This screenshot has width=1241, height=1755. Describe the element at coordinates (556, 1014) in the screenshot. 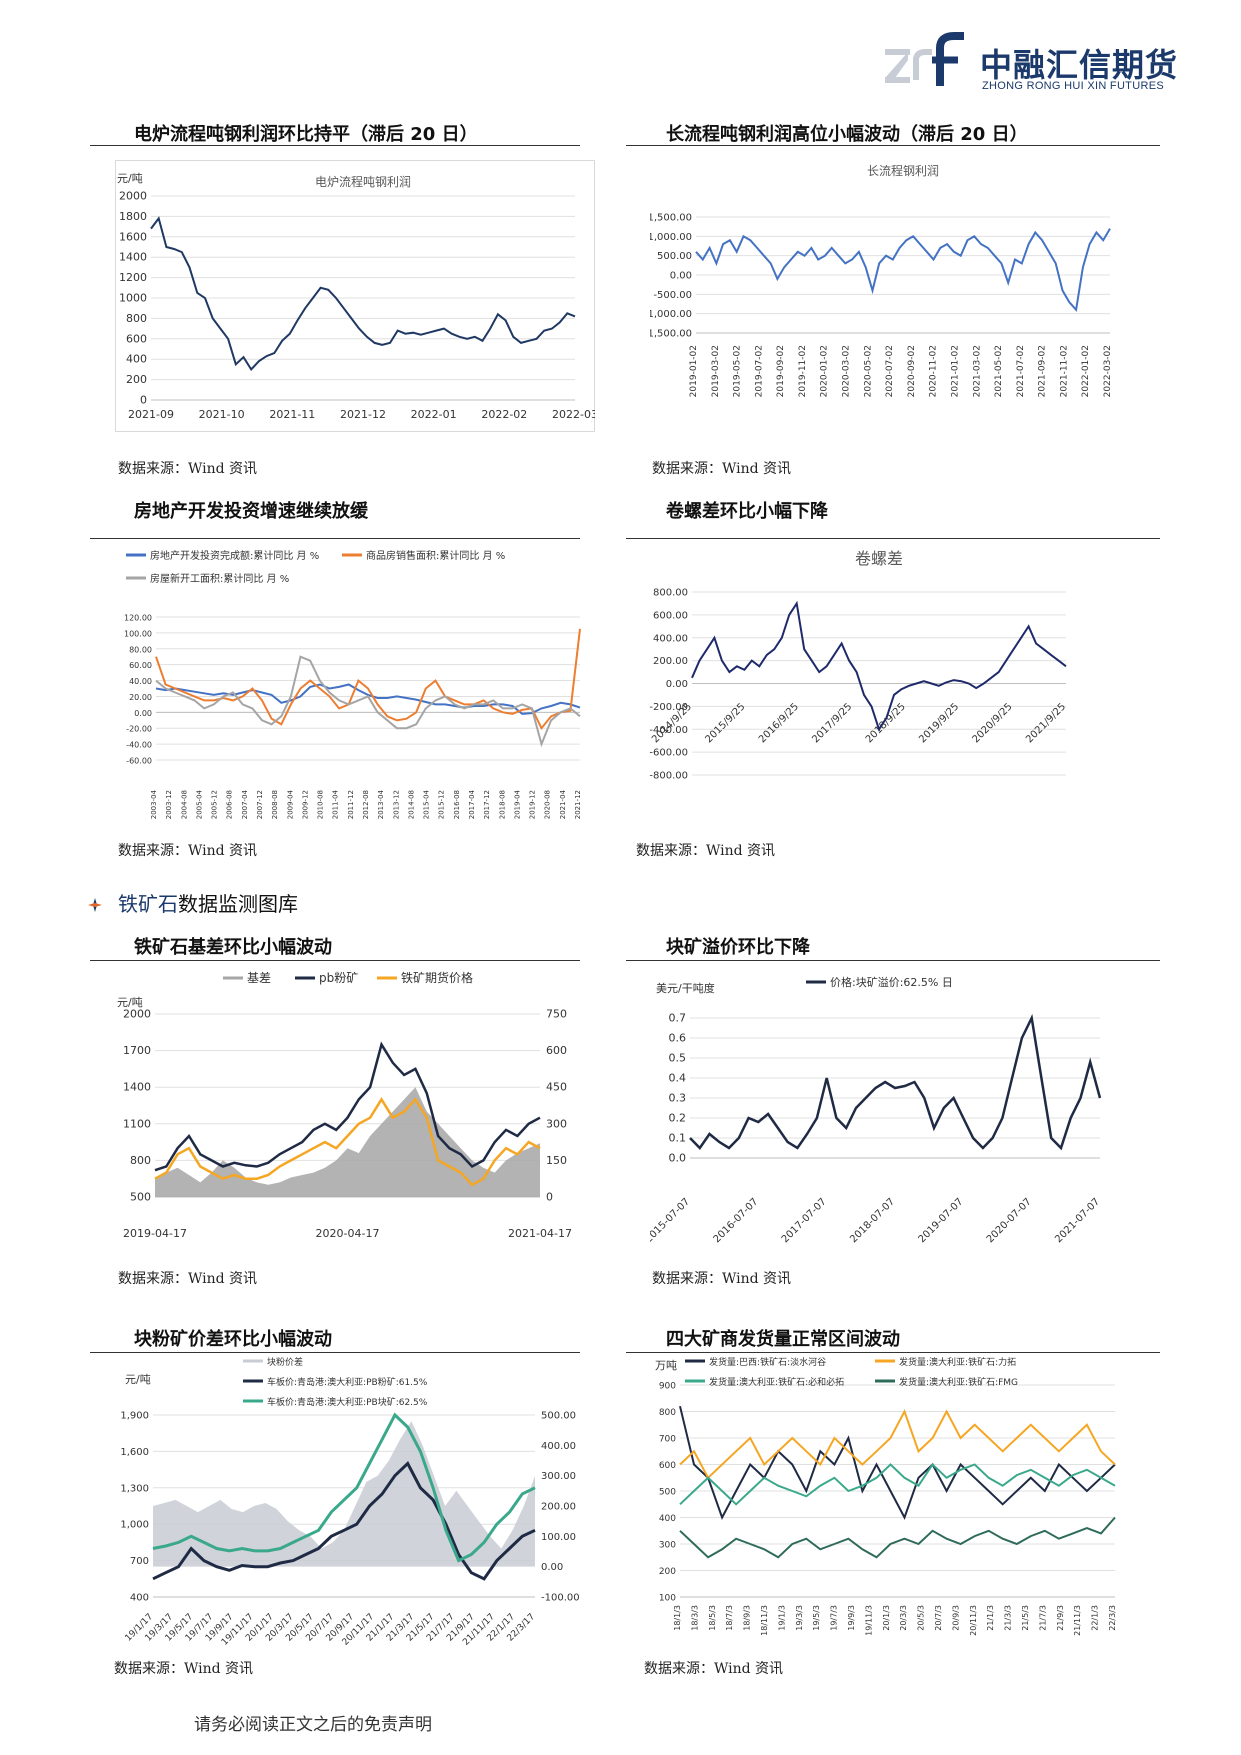

I see `y2-tick-label: 750` at that location.